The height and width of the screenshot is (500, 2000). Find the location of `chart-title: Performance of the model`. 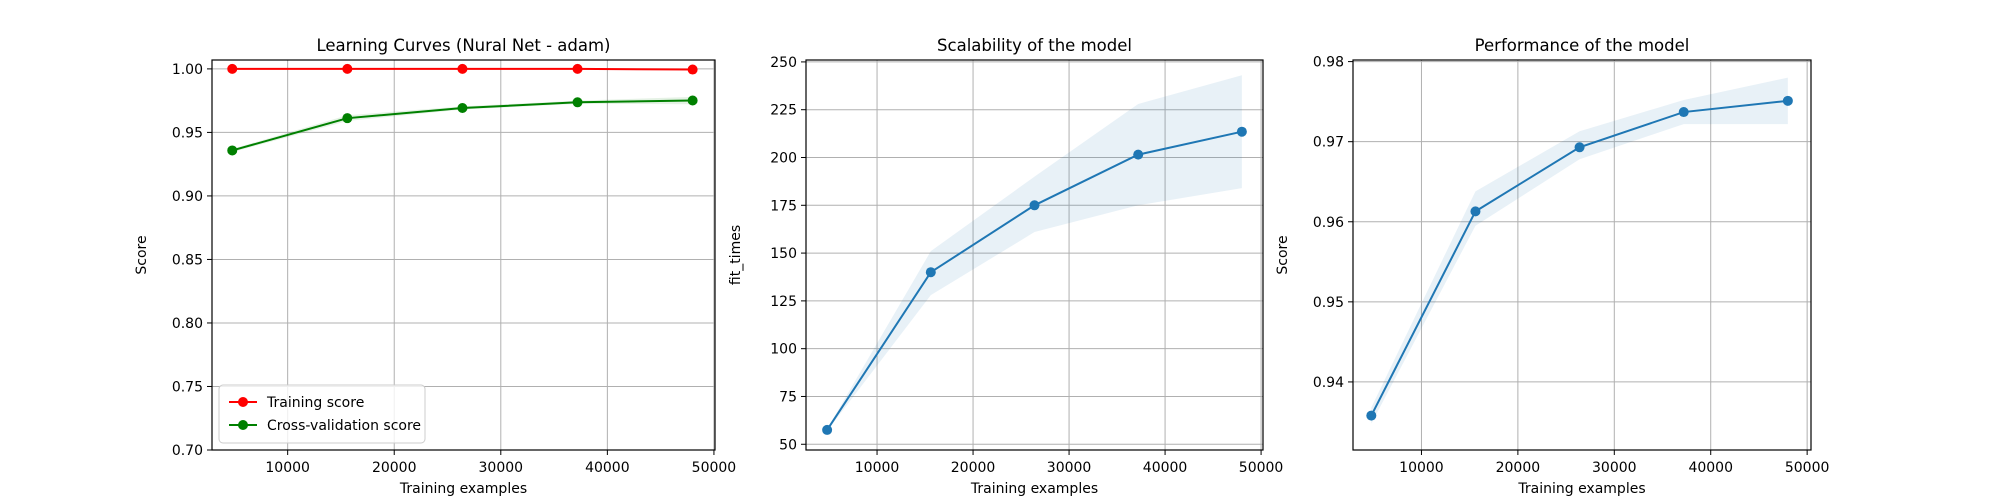

chart-title: Performance of the model is located at coordinates (1582, 45).